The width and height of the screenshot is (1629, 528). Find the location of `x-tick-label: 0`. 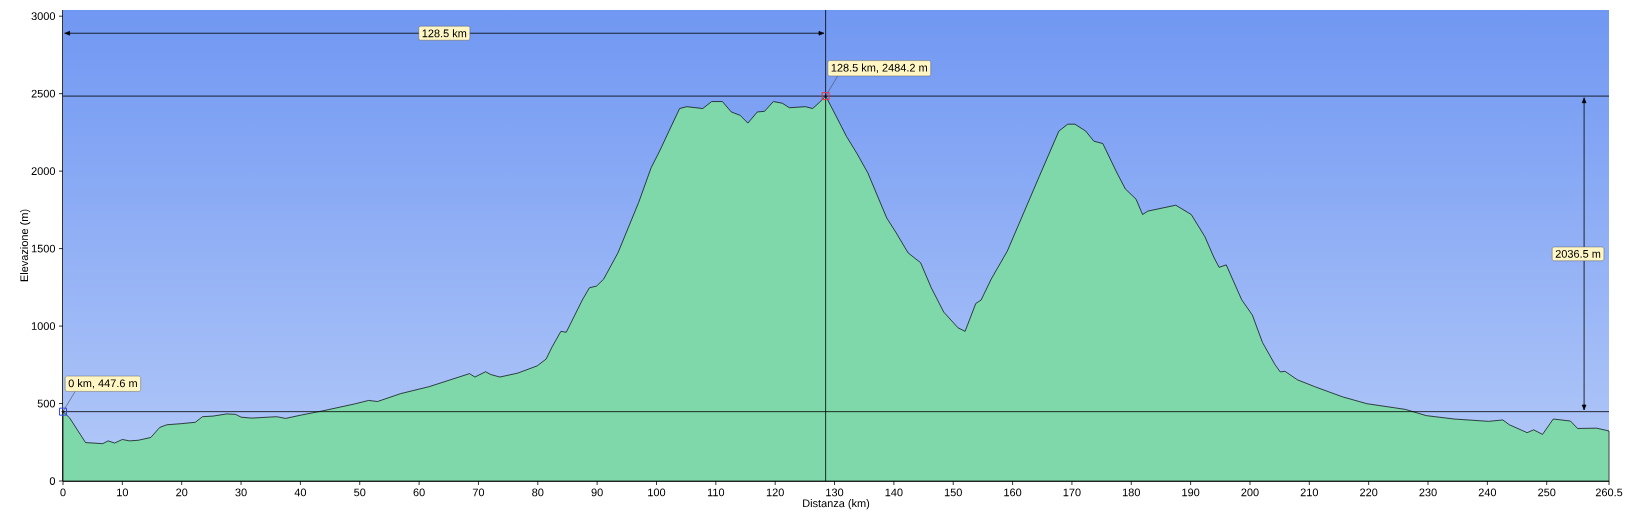

x-tick-label: 0 is located at coordinates (63, 492).